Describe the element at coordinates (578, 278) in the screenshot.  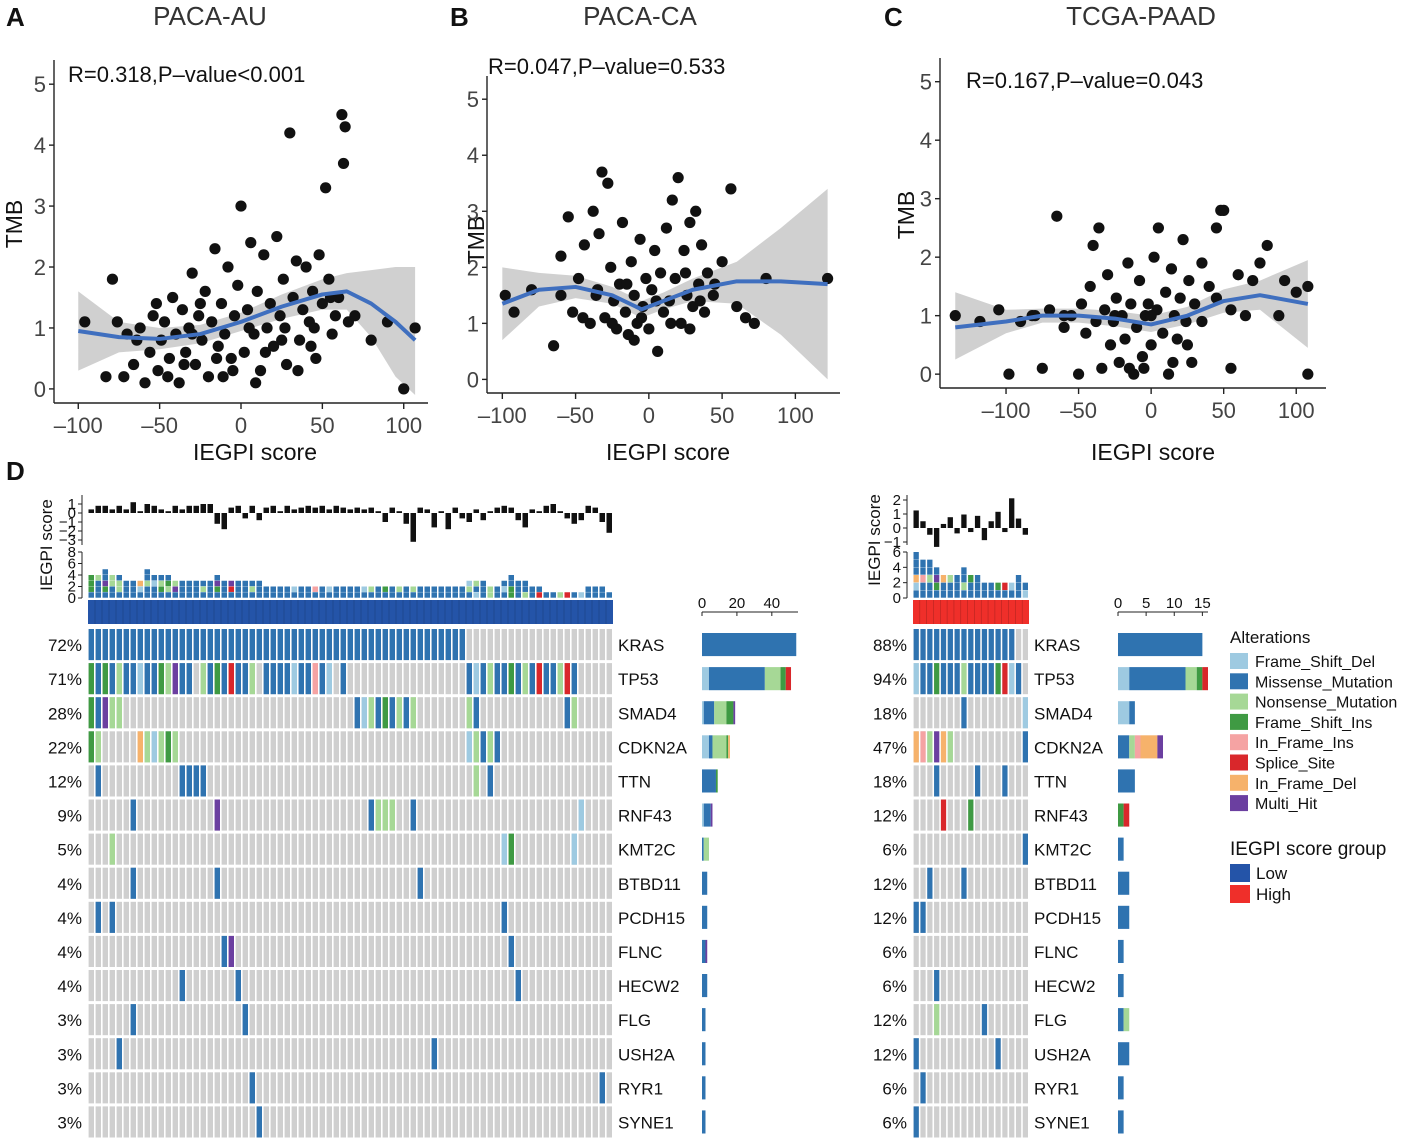
I see `panel-b-point` at that location.